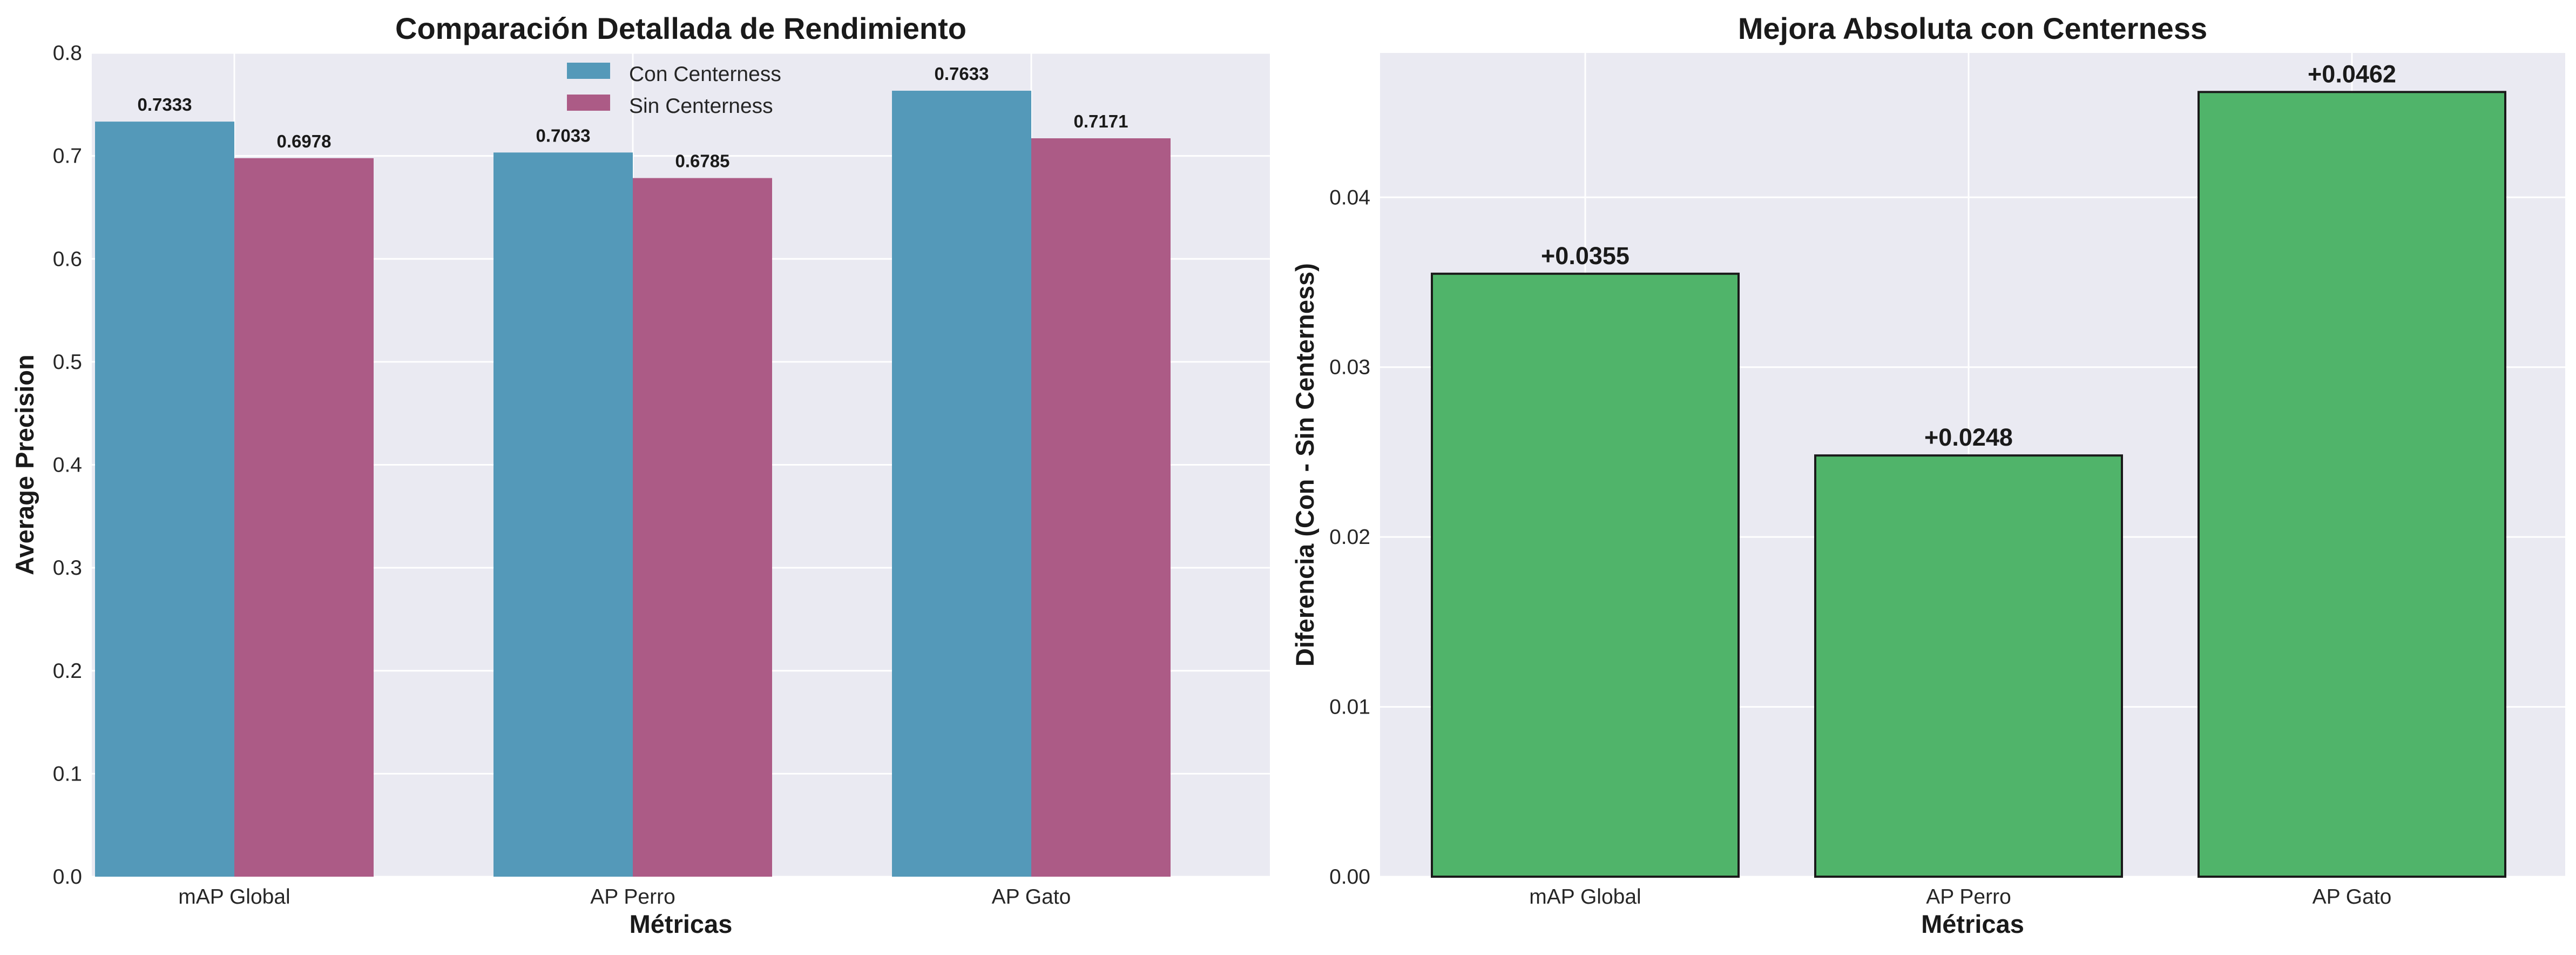 The width and height of the screenshot is (2576, 955). Describe the element at coordinates (67, 671) in the screenshot. I see `y-tick-label: 0.2` at that location.